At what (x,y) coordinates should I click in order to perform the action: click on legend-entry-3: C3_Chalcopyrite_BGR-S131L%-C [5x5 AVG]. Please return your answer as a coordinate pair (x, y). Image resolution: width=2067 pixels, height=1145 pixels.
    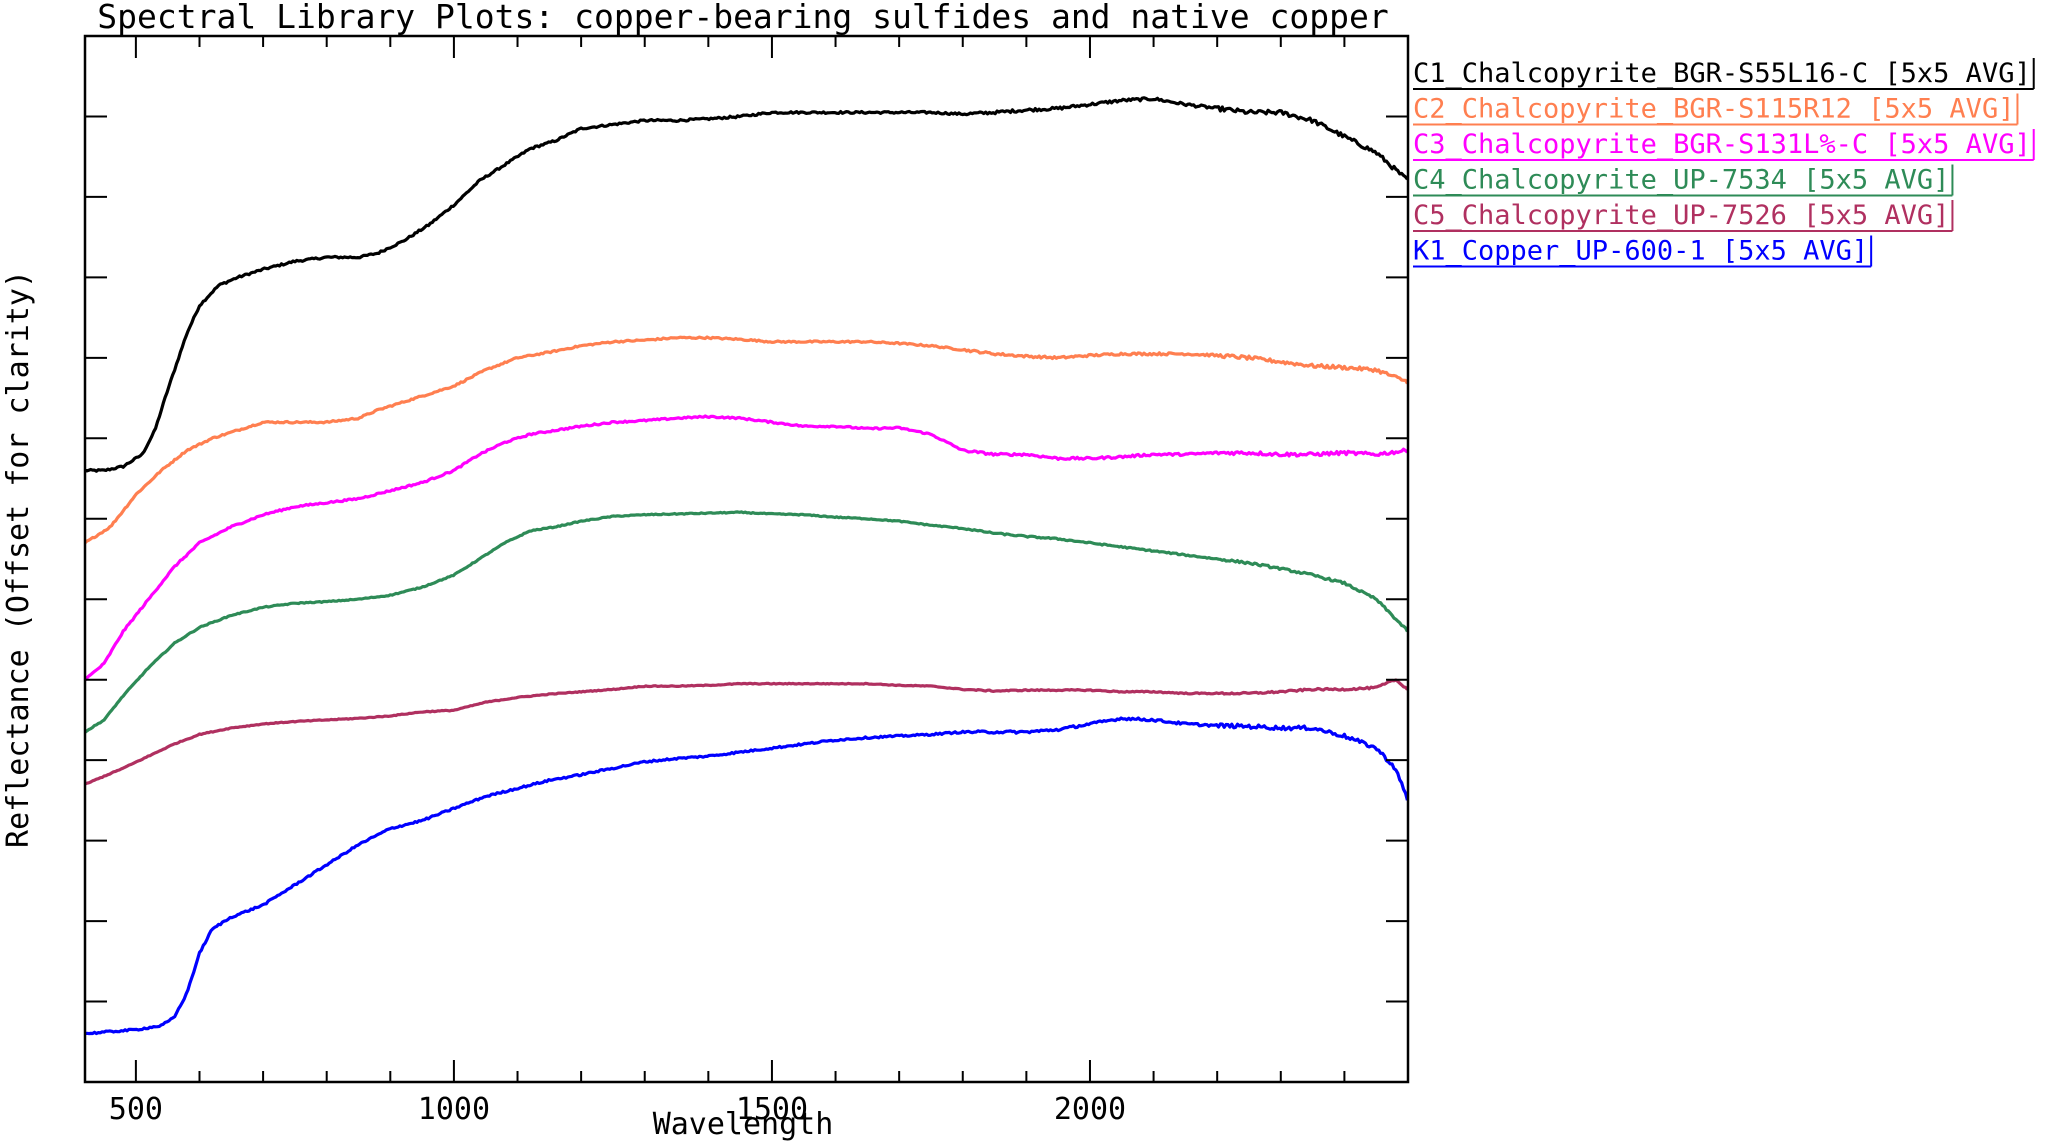
    Looking at the image, I should click on (1722, 144).